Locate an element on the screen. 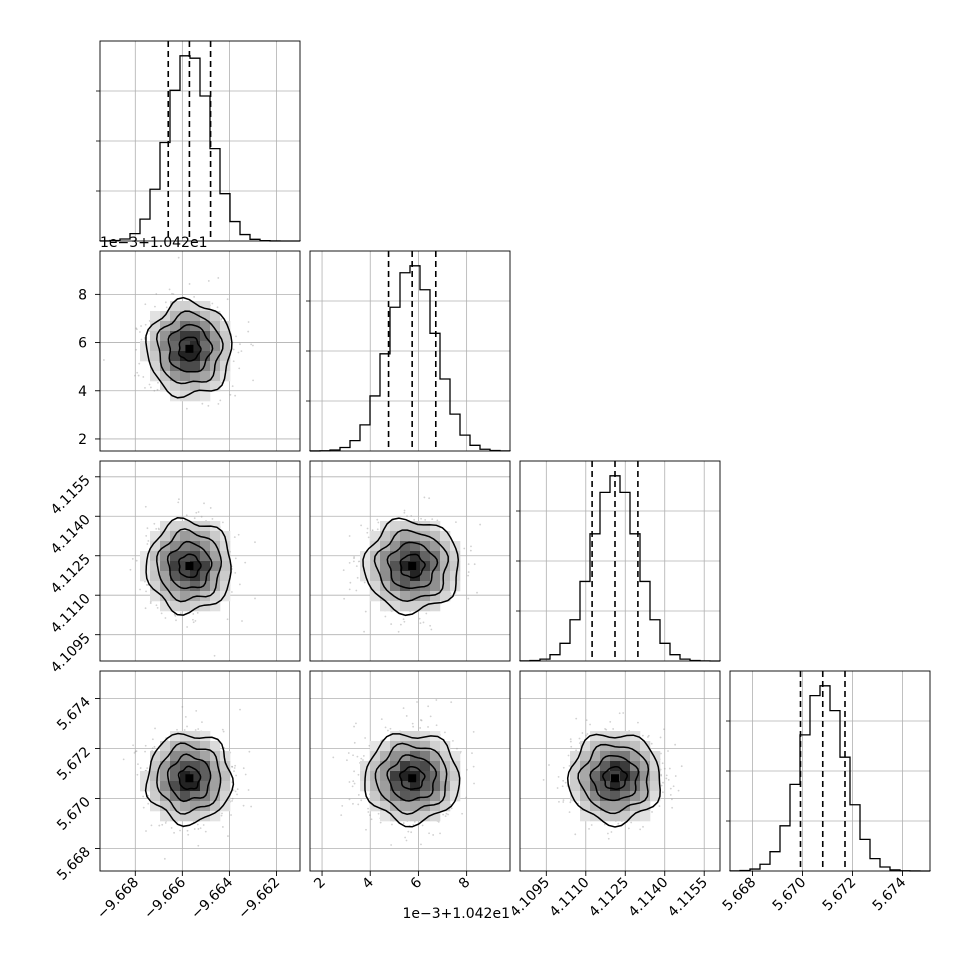 The image size is (970, 970). y-tick-label-p2: 4.1140 is located at coordinates (71, 535).